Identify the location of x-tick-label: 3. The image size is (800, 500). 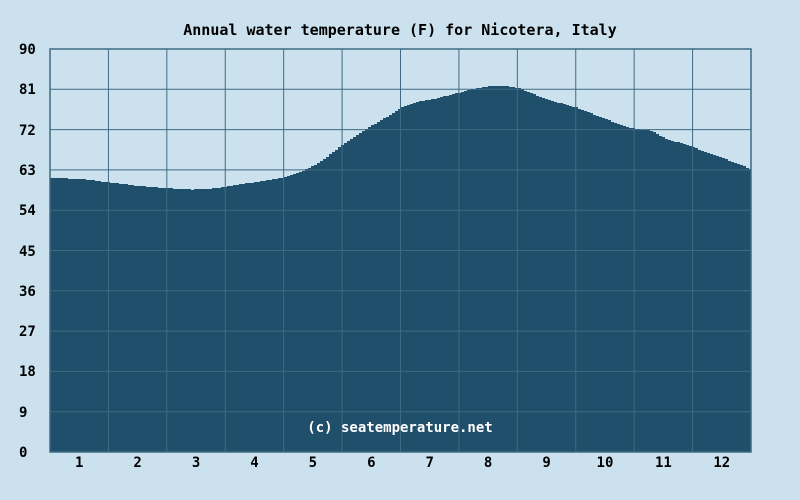
(196, 463).